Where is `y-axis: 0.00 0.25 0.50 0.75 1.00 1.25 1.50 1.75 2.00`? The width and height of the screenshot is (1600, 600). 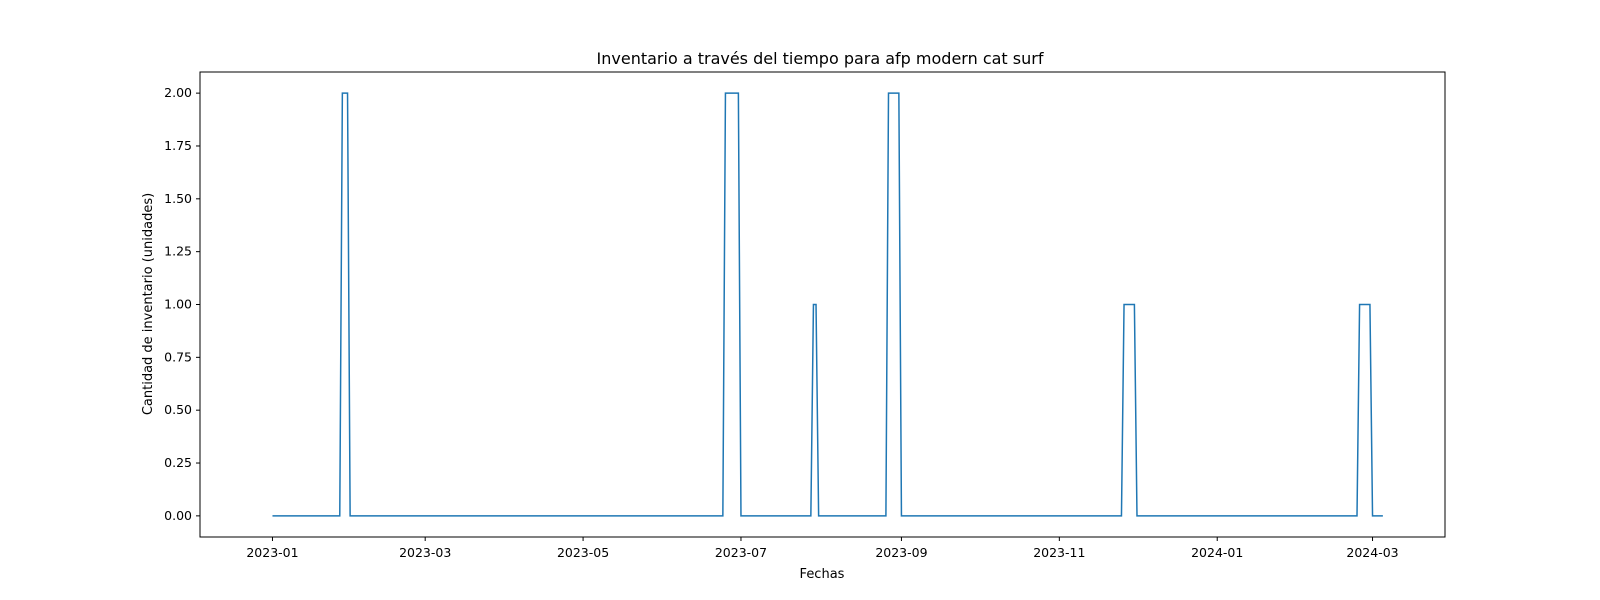 y-axis: 0.00 0.25 0.50 0.75 1.00 1.25 1.50 1.75 2.00 is located at coordinates (182, 304).